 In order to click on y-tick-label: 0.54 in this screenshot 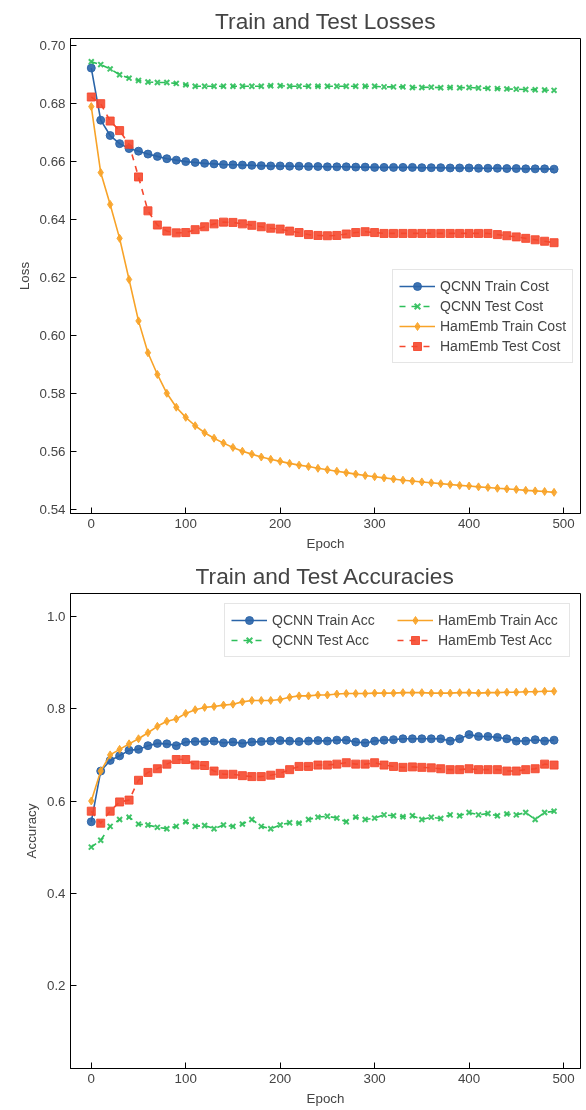, I will do `click(53, 509)`.